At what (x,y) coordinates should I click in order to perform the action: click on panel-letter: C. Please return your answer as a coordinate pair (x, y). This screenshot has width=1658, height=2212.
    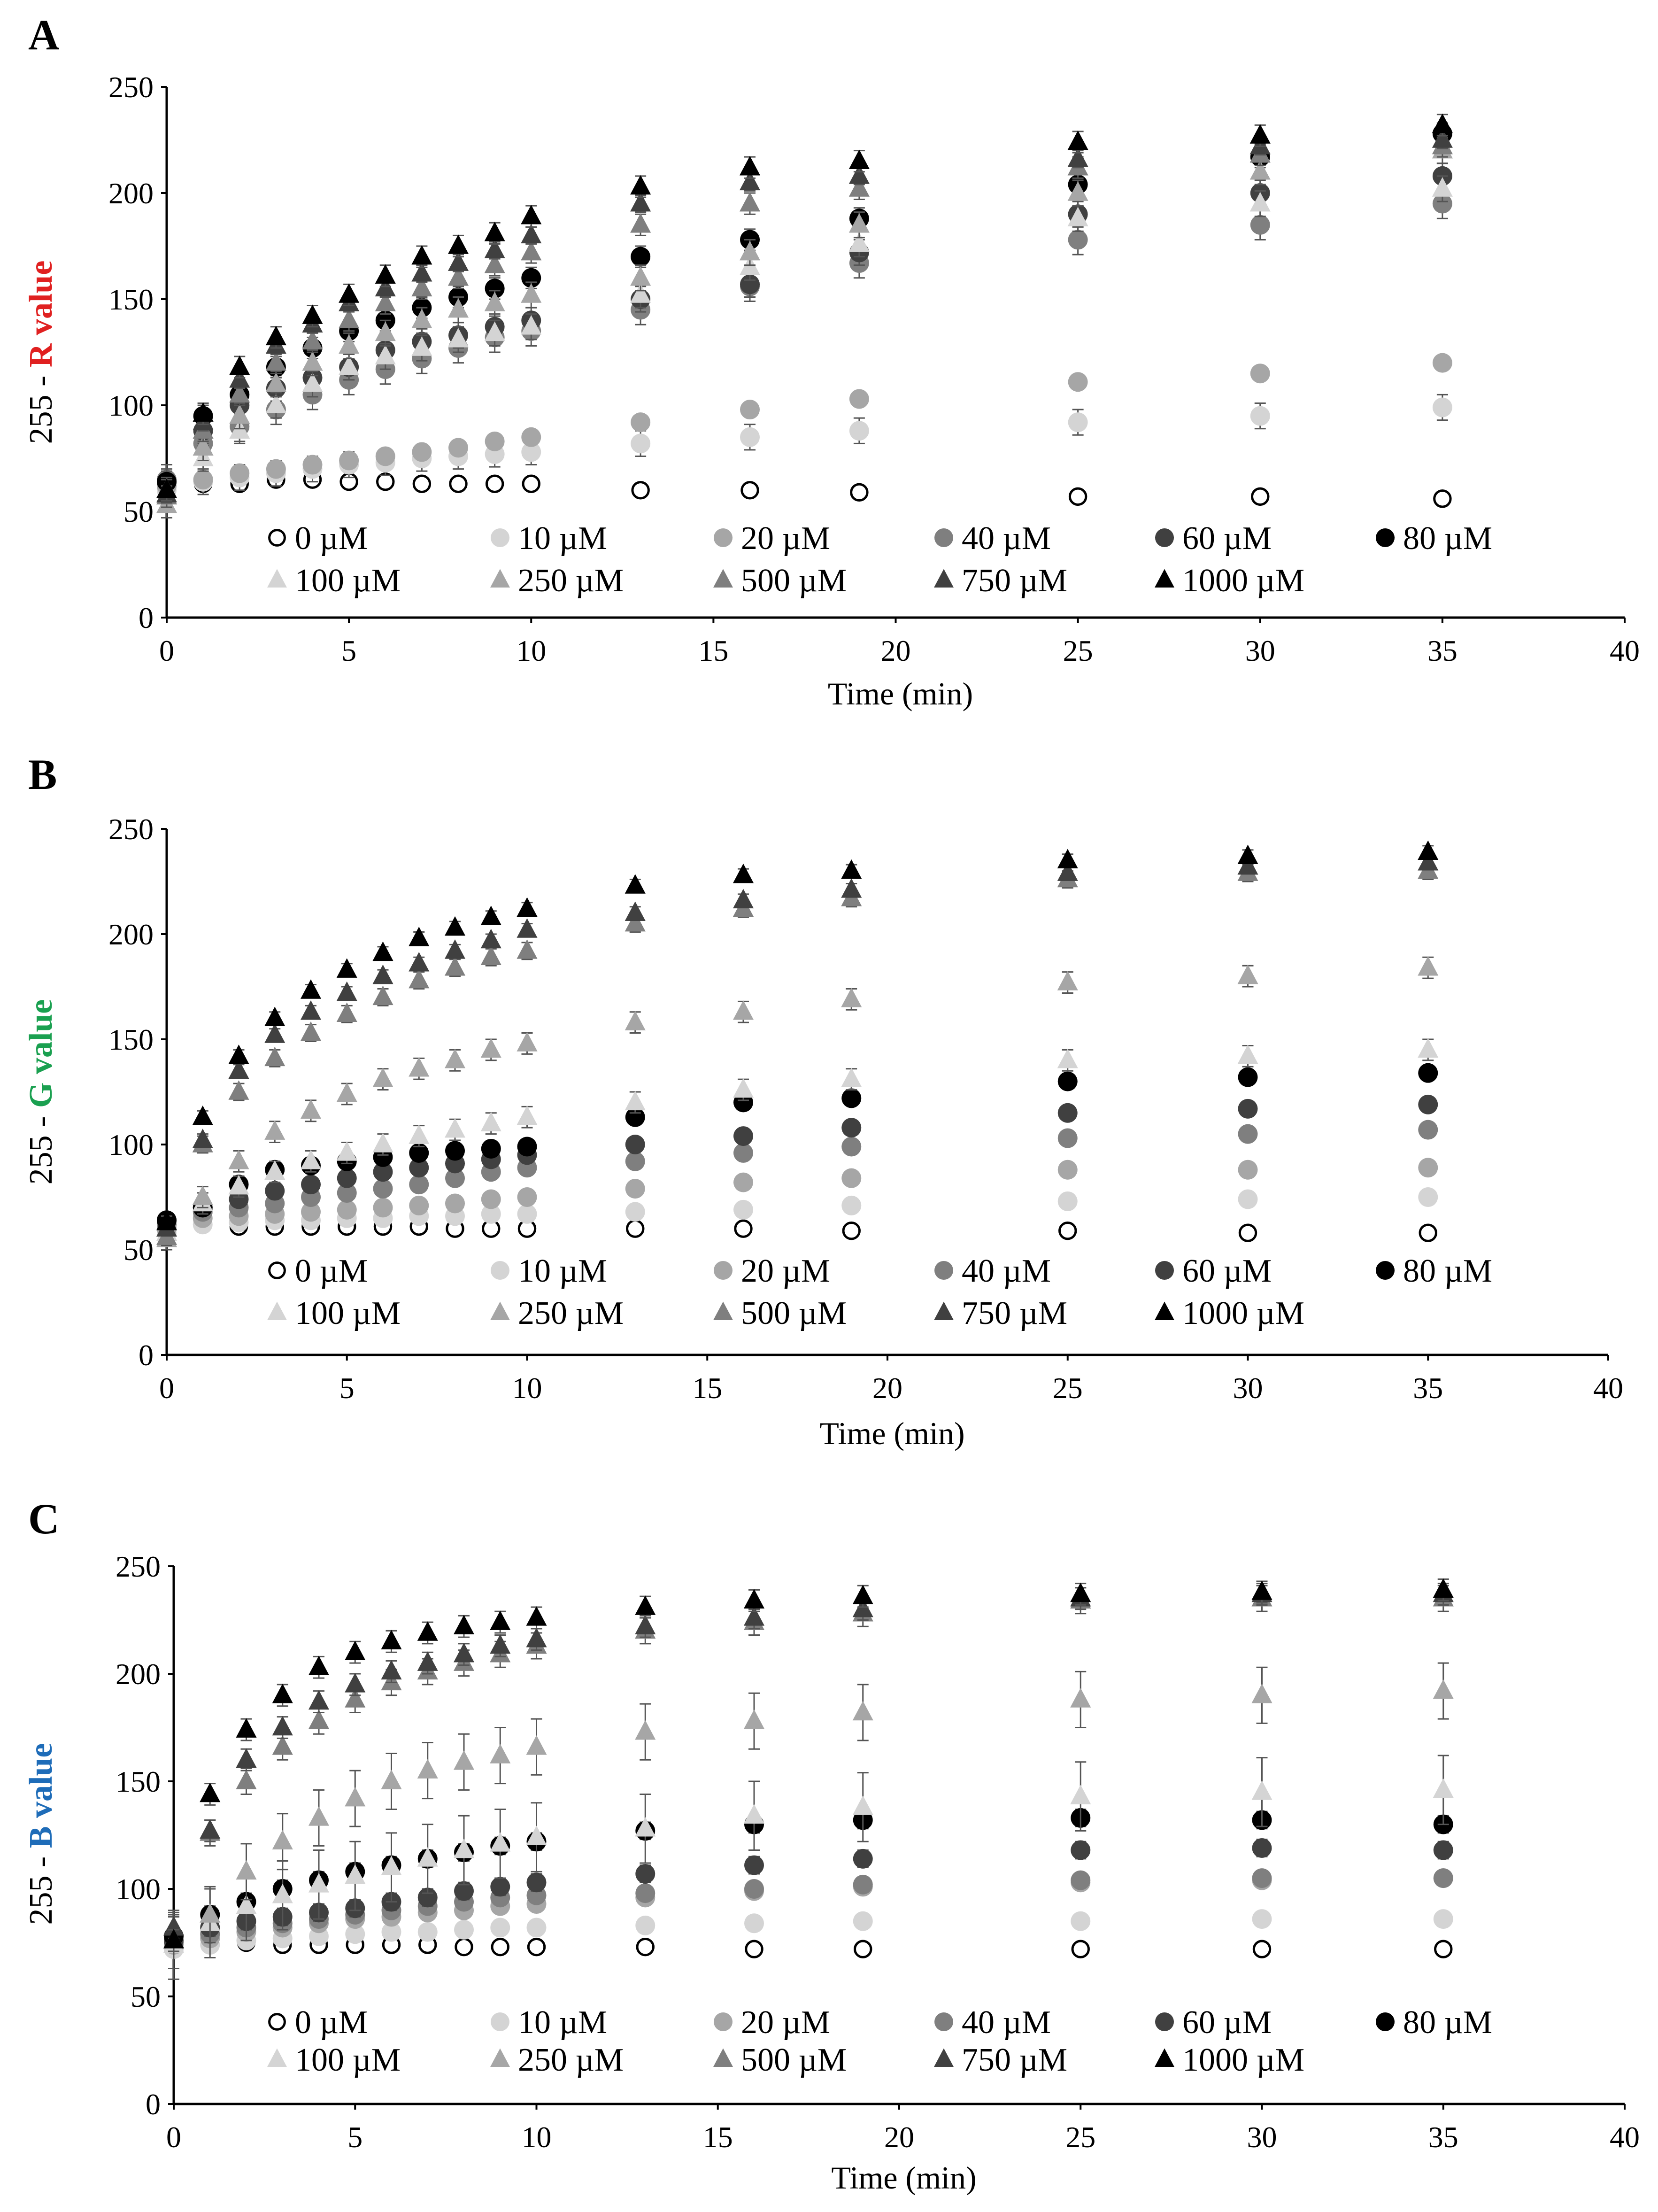
    Looking at the image, I should click on (44, 1519).